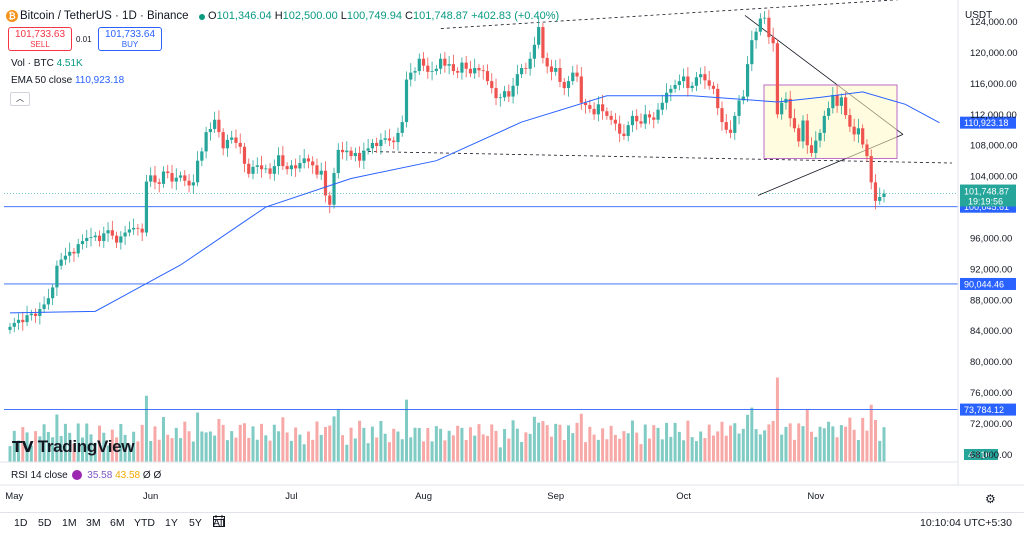 The image size is (1024, 539). I want to click on range-button-all: All, so click(219, 523).